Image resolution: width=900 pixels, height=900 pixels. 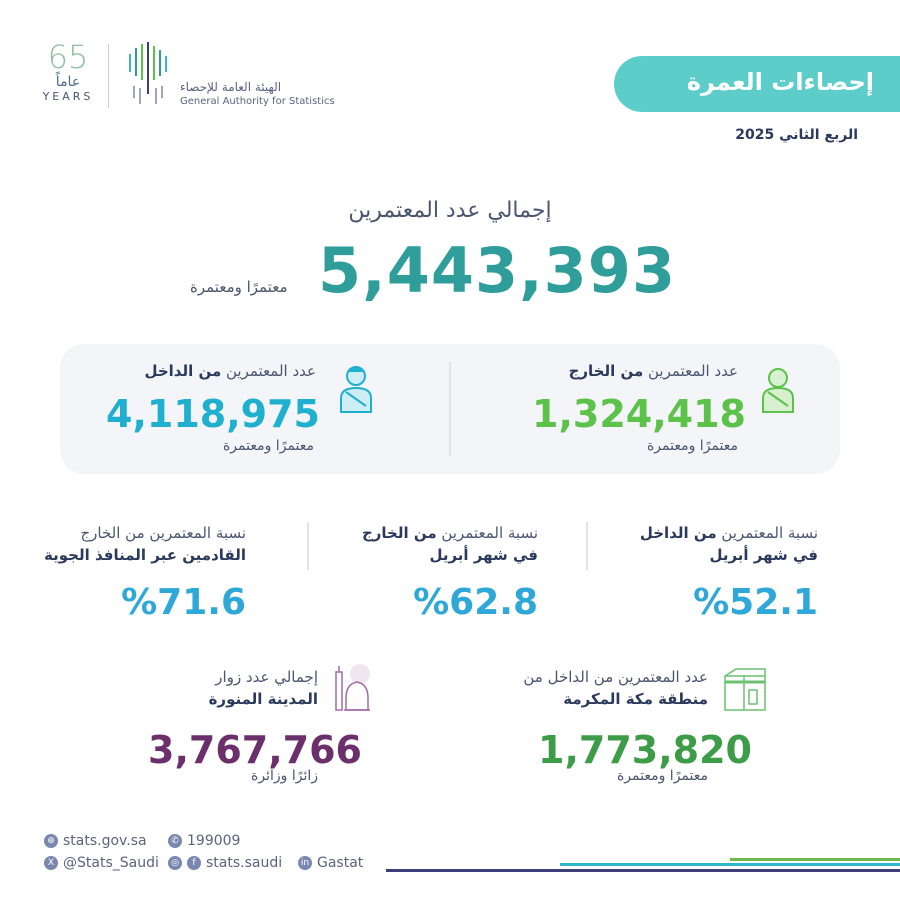 I want to click on footer-line-green, so click(x=815, y=859).